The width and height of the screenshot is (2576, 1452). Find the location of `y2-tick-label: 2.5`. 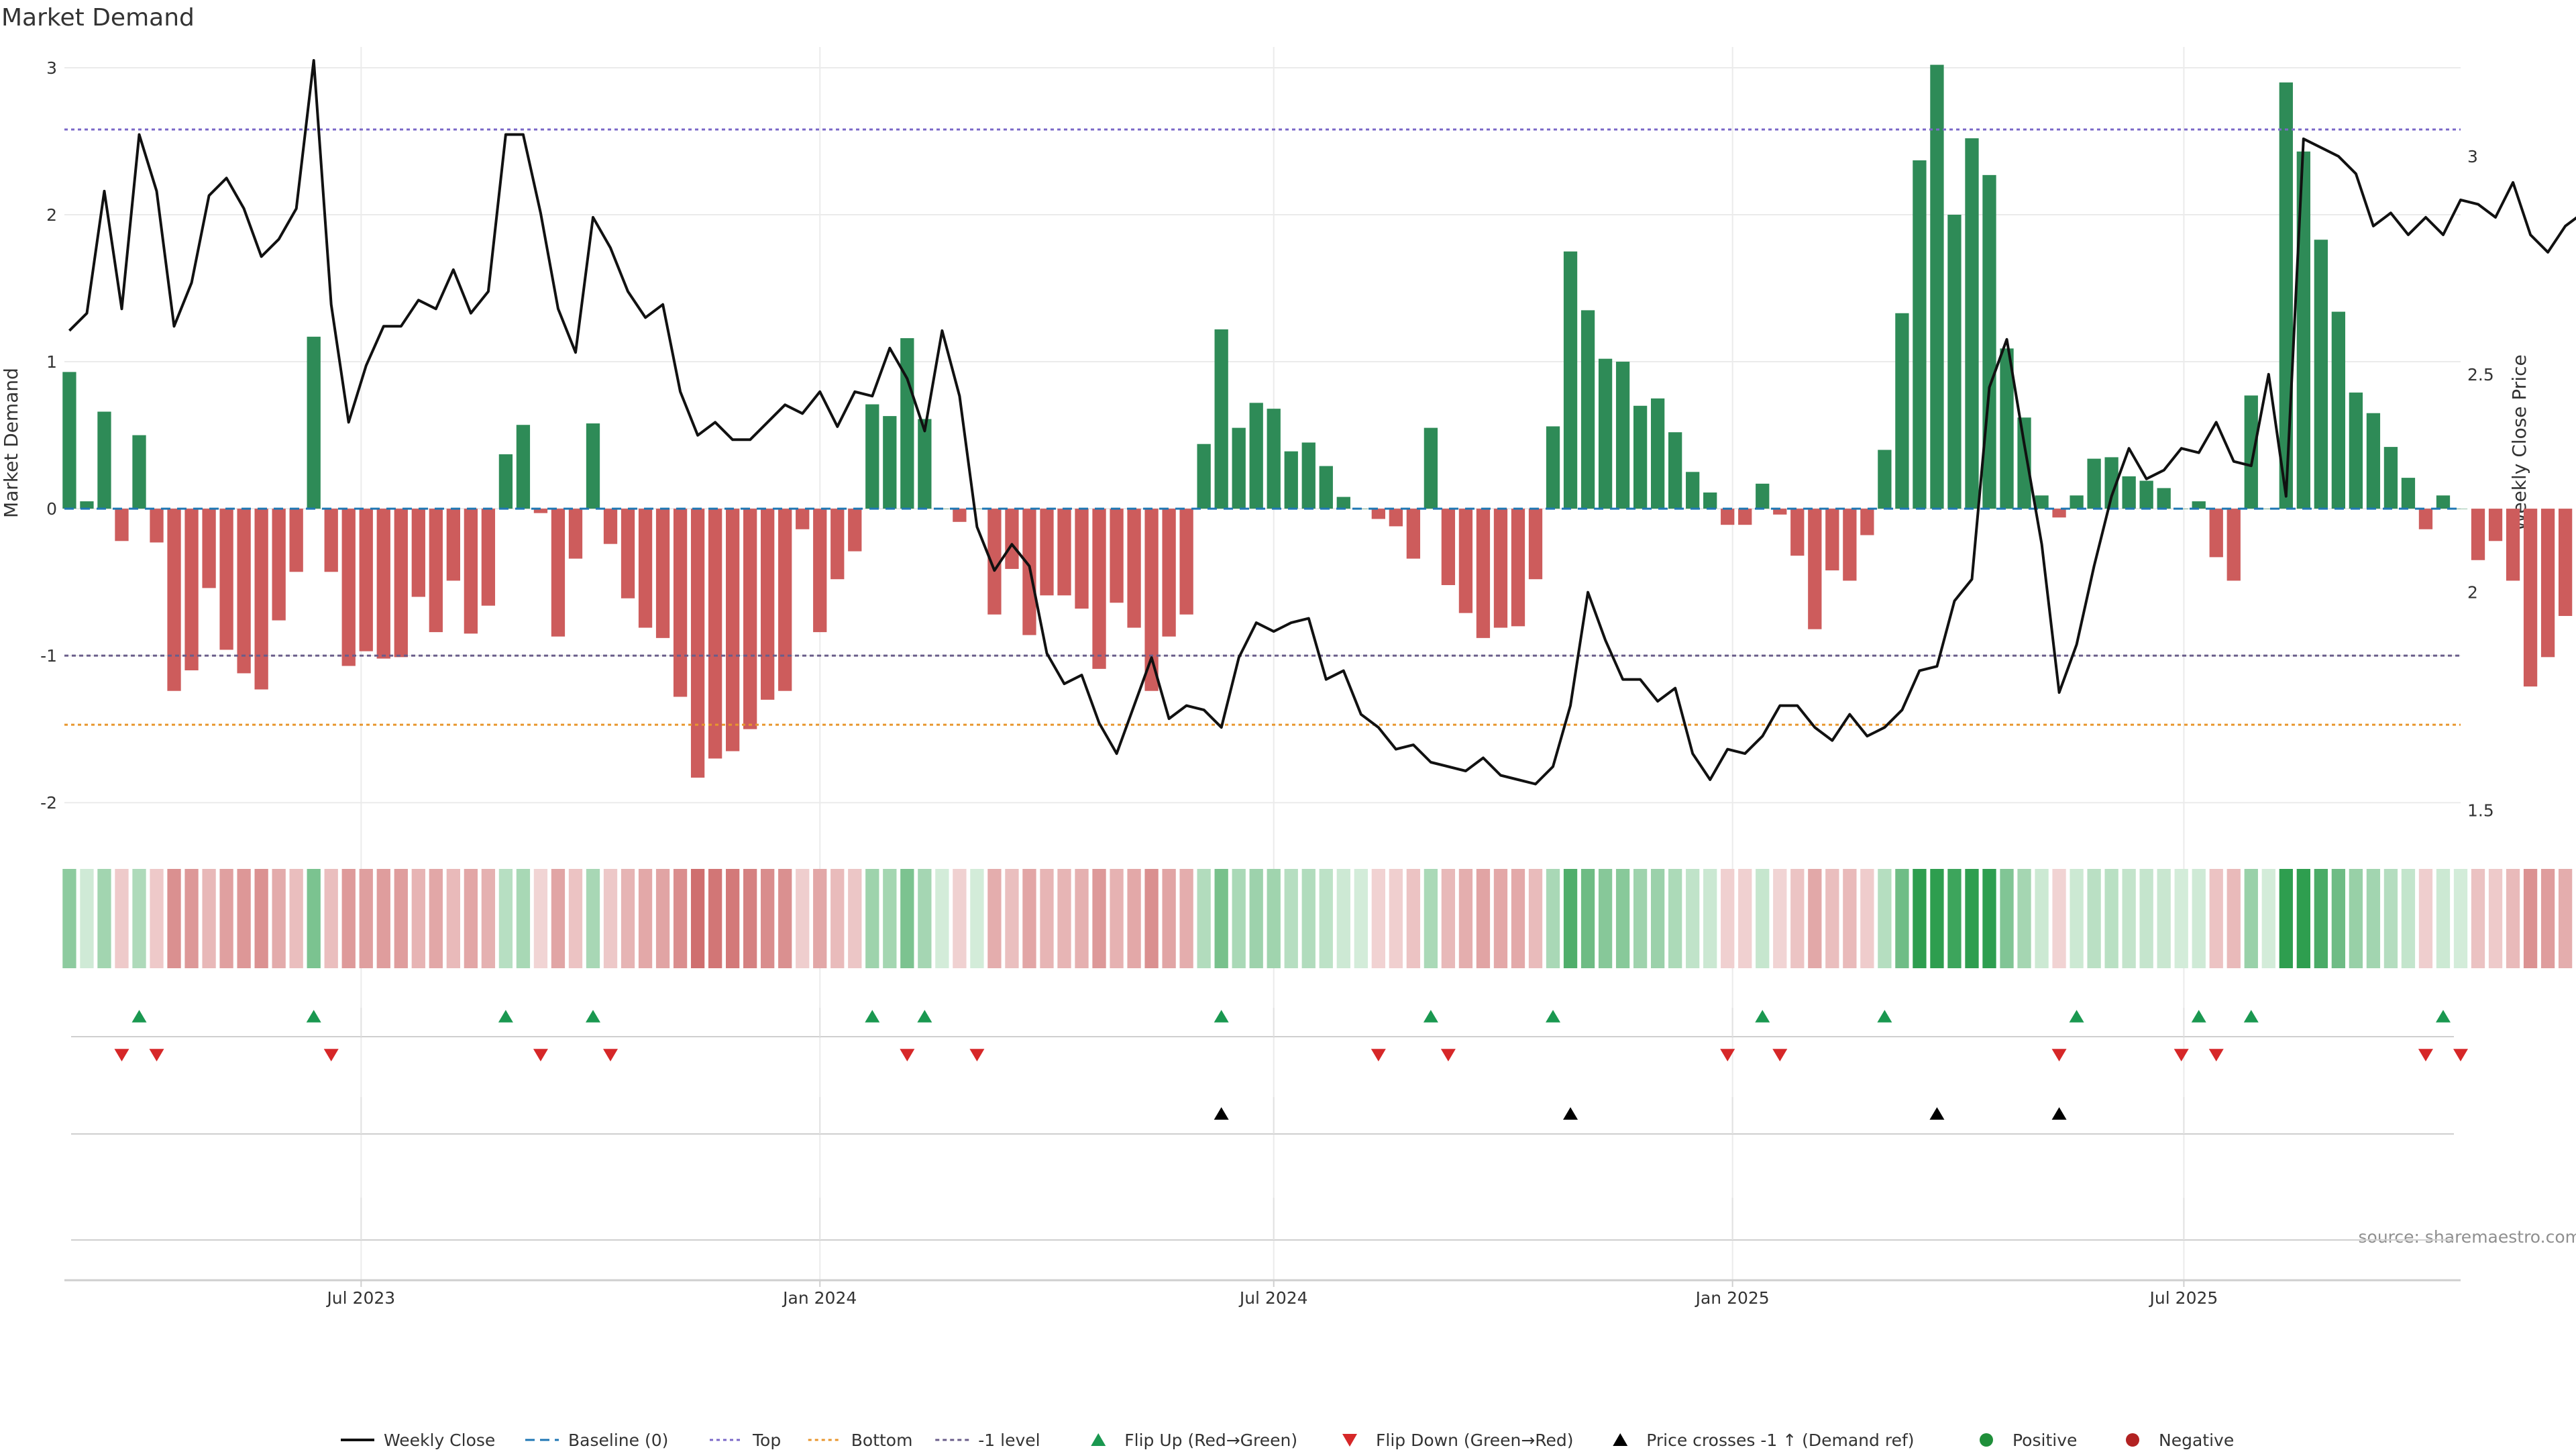

y2-tick-label: 2.5 is located at coordinates (2480, 375).